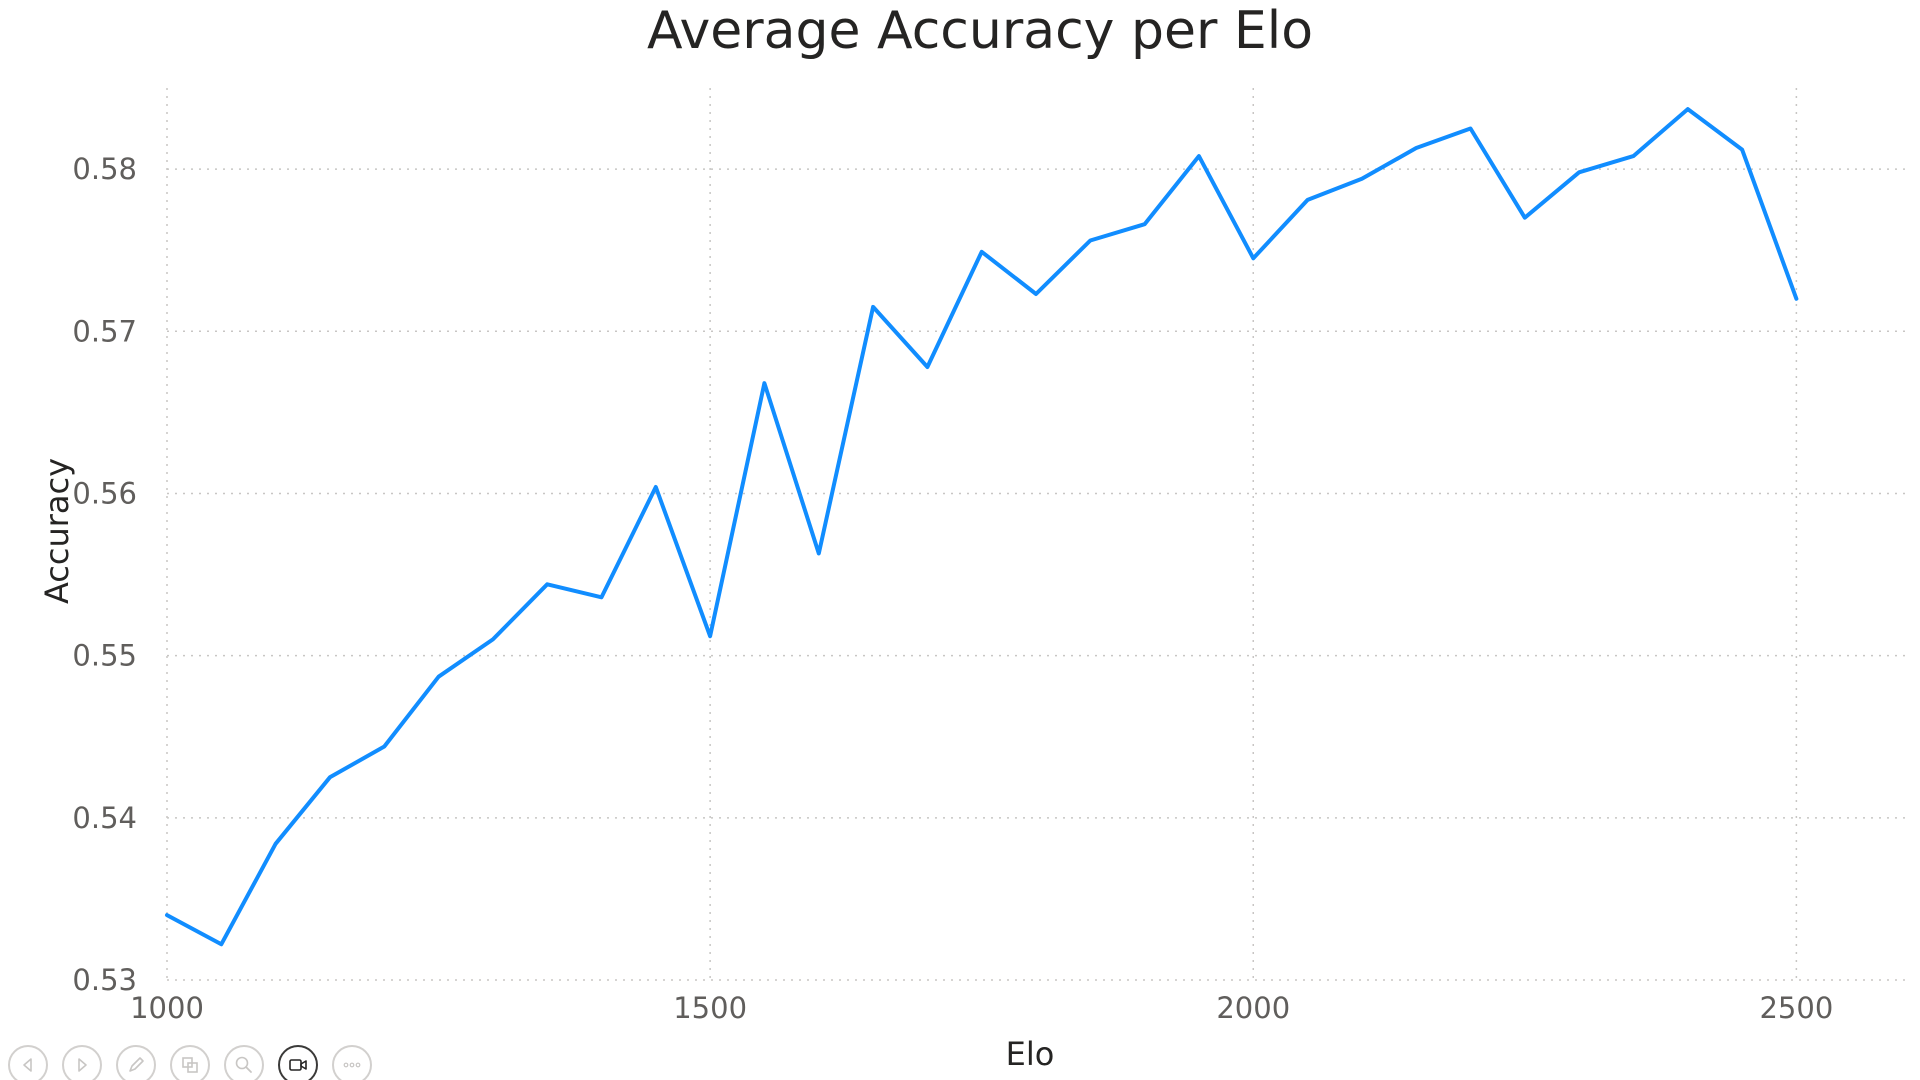  I want to click on chart-title: Average Accuracy per Elo, so click(980, 31).